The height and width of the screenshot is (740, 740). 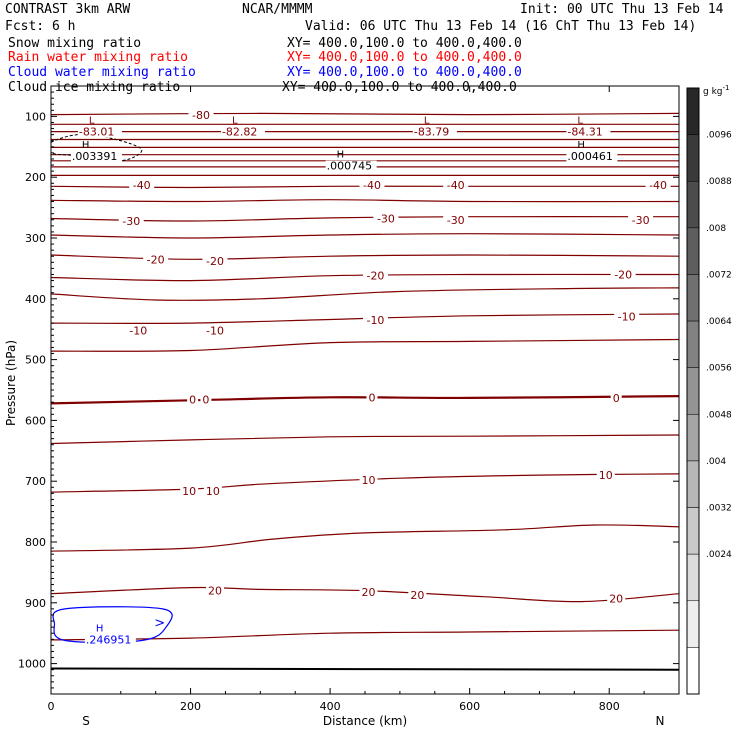 What do you see at coordinates (719, 275) in the screenshot?
I see `colorbar-label: .0072` at bounding box center [719, 275].